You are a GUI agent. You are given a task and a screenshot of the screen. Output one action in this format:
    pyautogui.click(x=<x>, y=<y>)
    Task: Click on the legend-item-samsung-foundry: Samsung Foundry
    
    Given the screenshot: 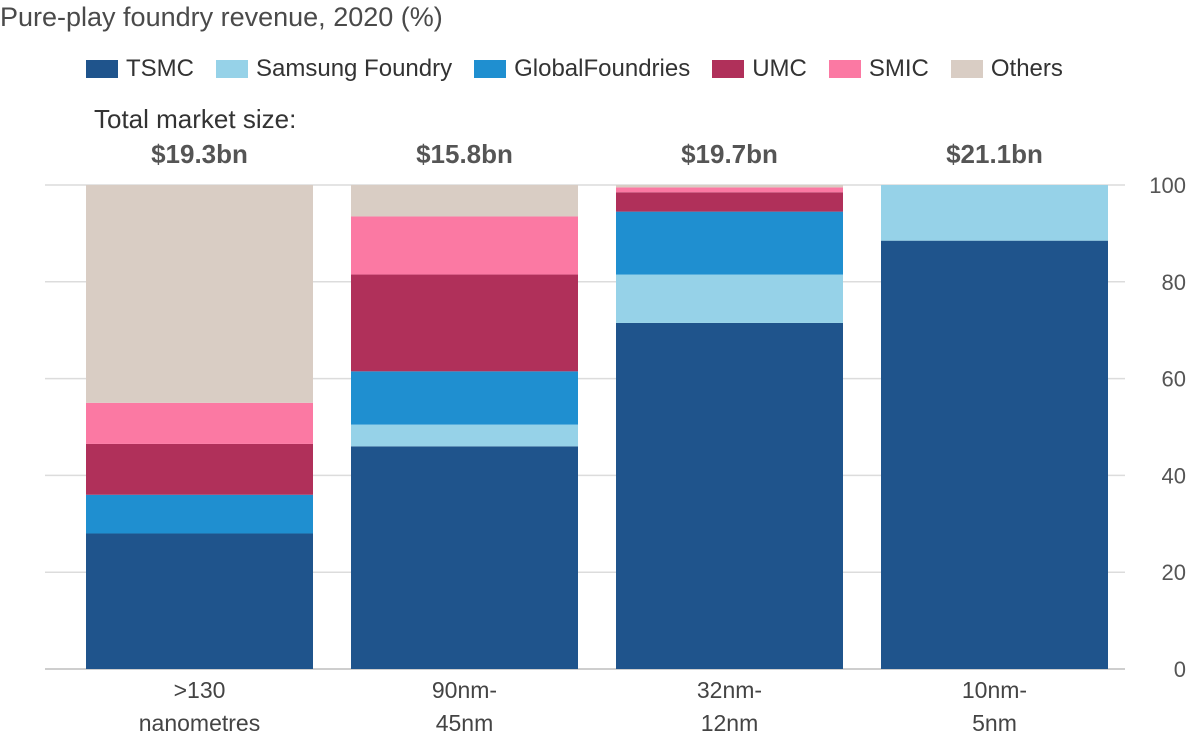 What is the action you would take?
    pyautogui.click(x=334, y=69)
    